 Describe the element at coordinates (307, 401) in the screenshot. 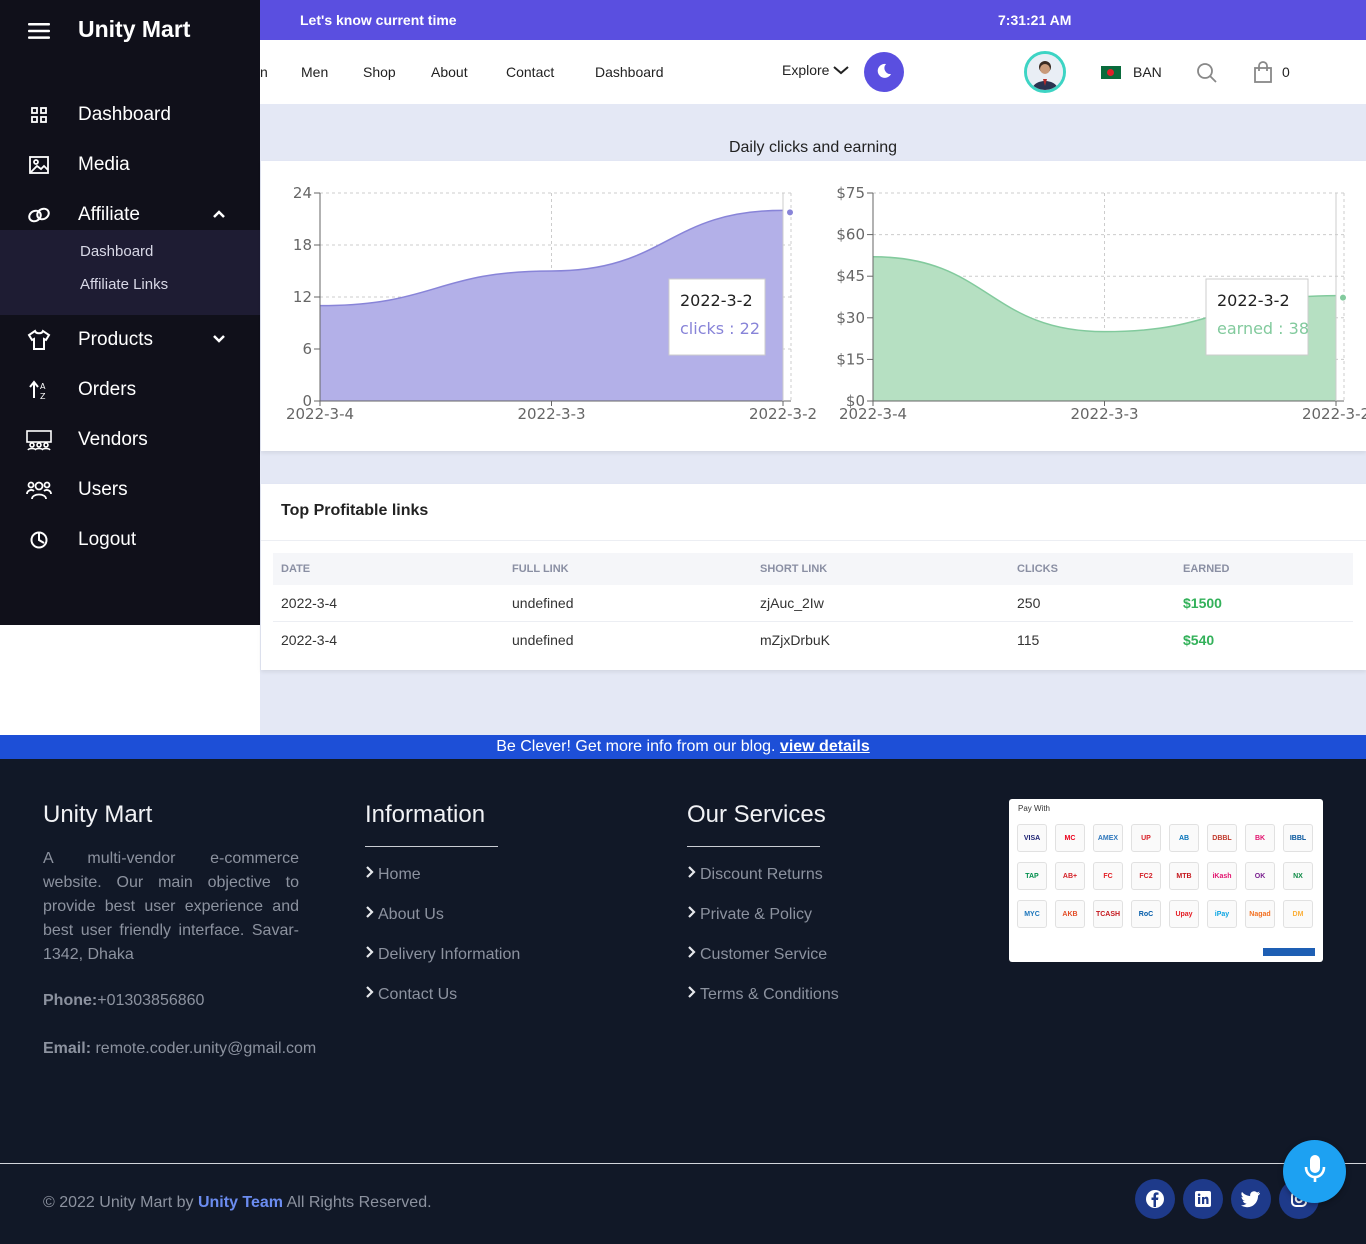

I see `y-tick-label: 0` at that location.